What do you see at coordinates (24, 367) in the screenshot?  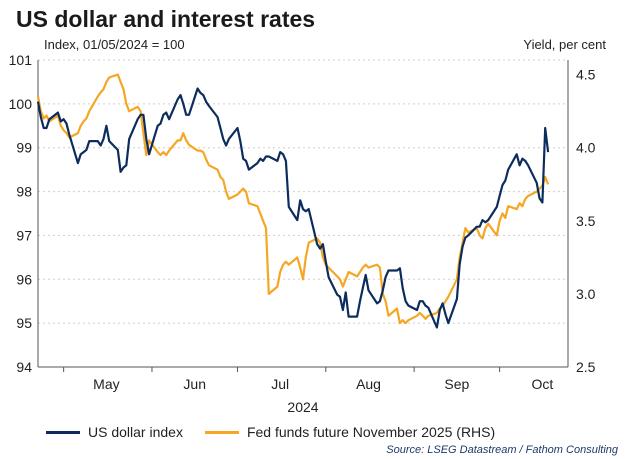 I see `left-tick-label: 94` at bounding box center [24, 367].